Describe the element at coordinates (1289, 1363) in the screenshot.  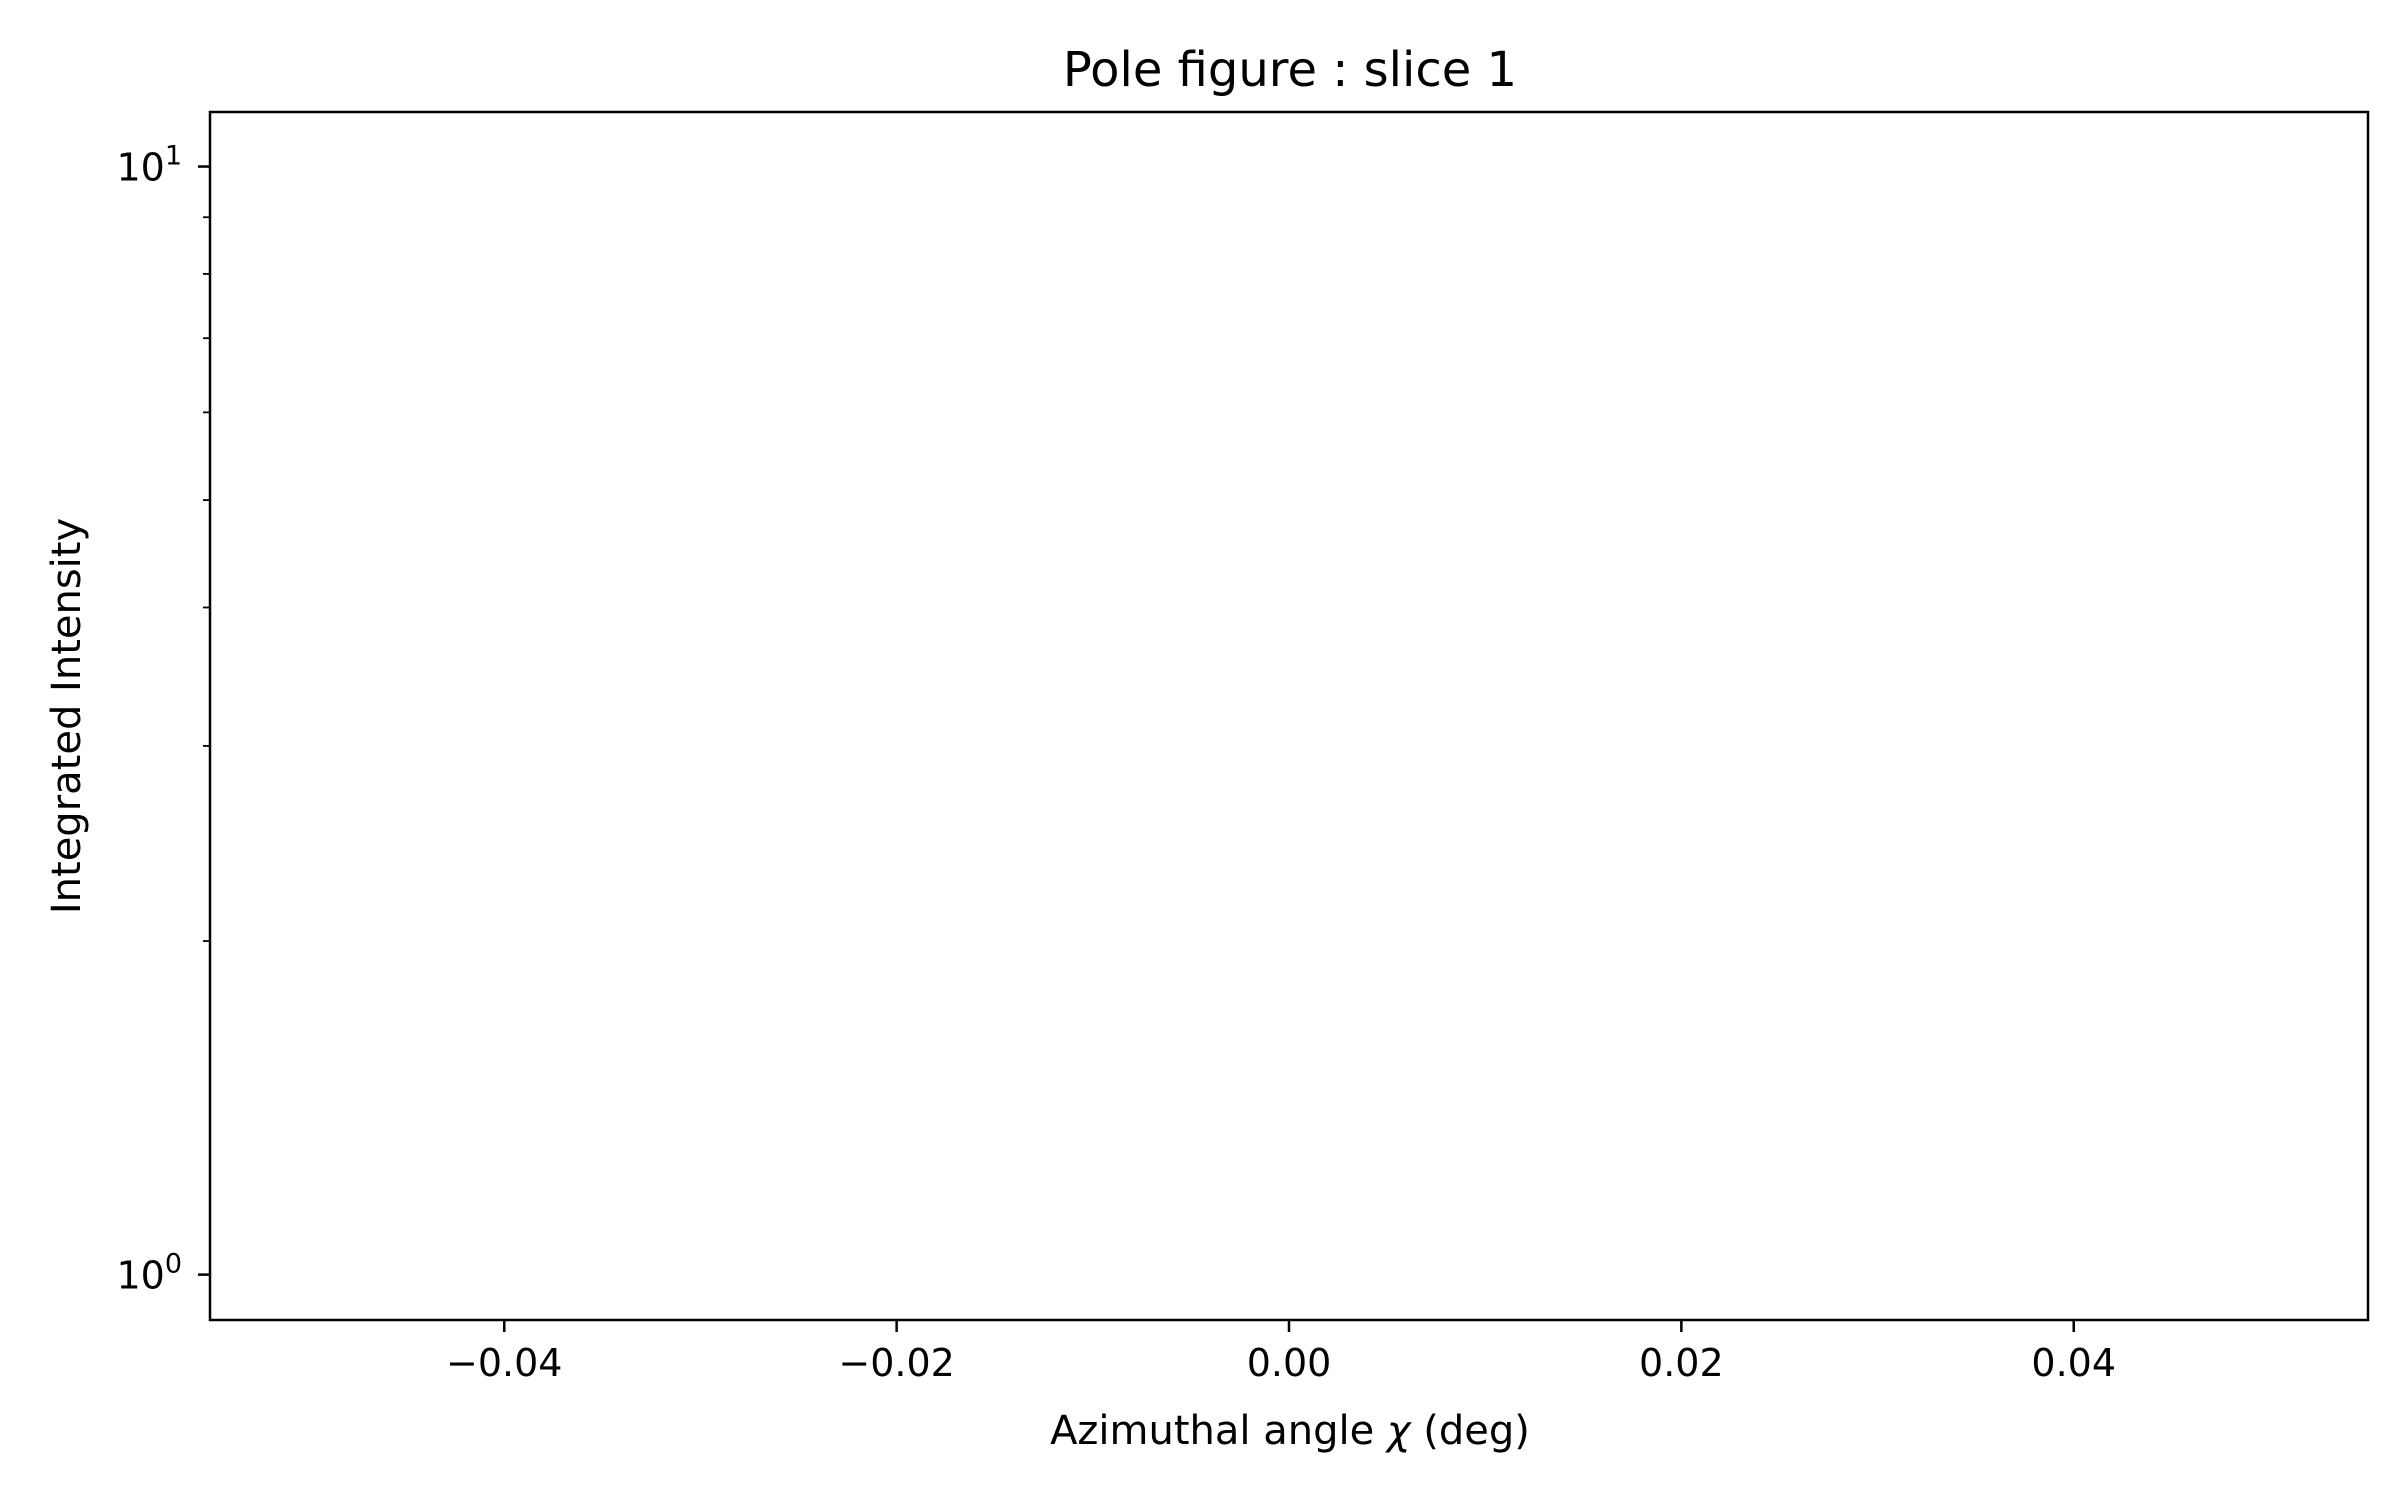
I see `x-tick-label: 0.00` at that location.